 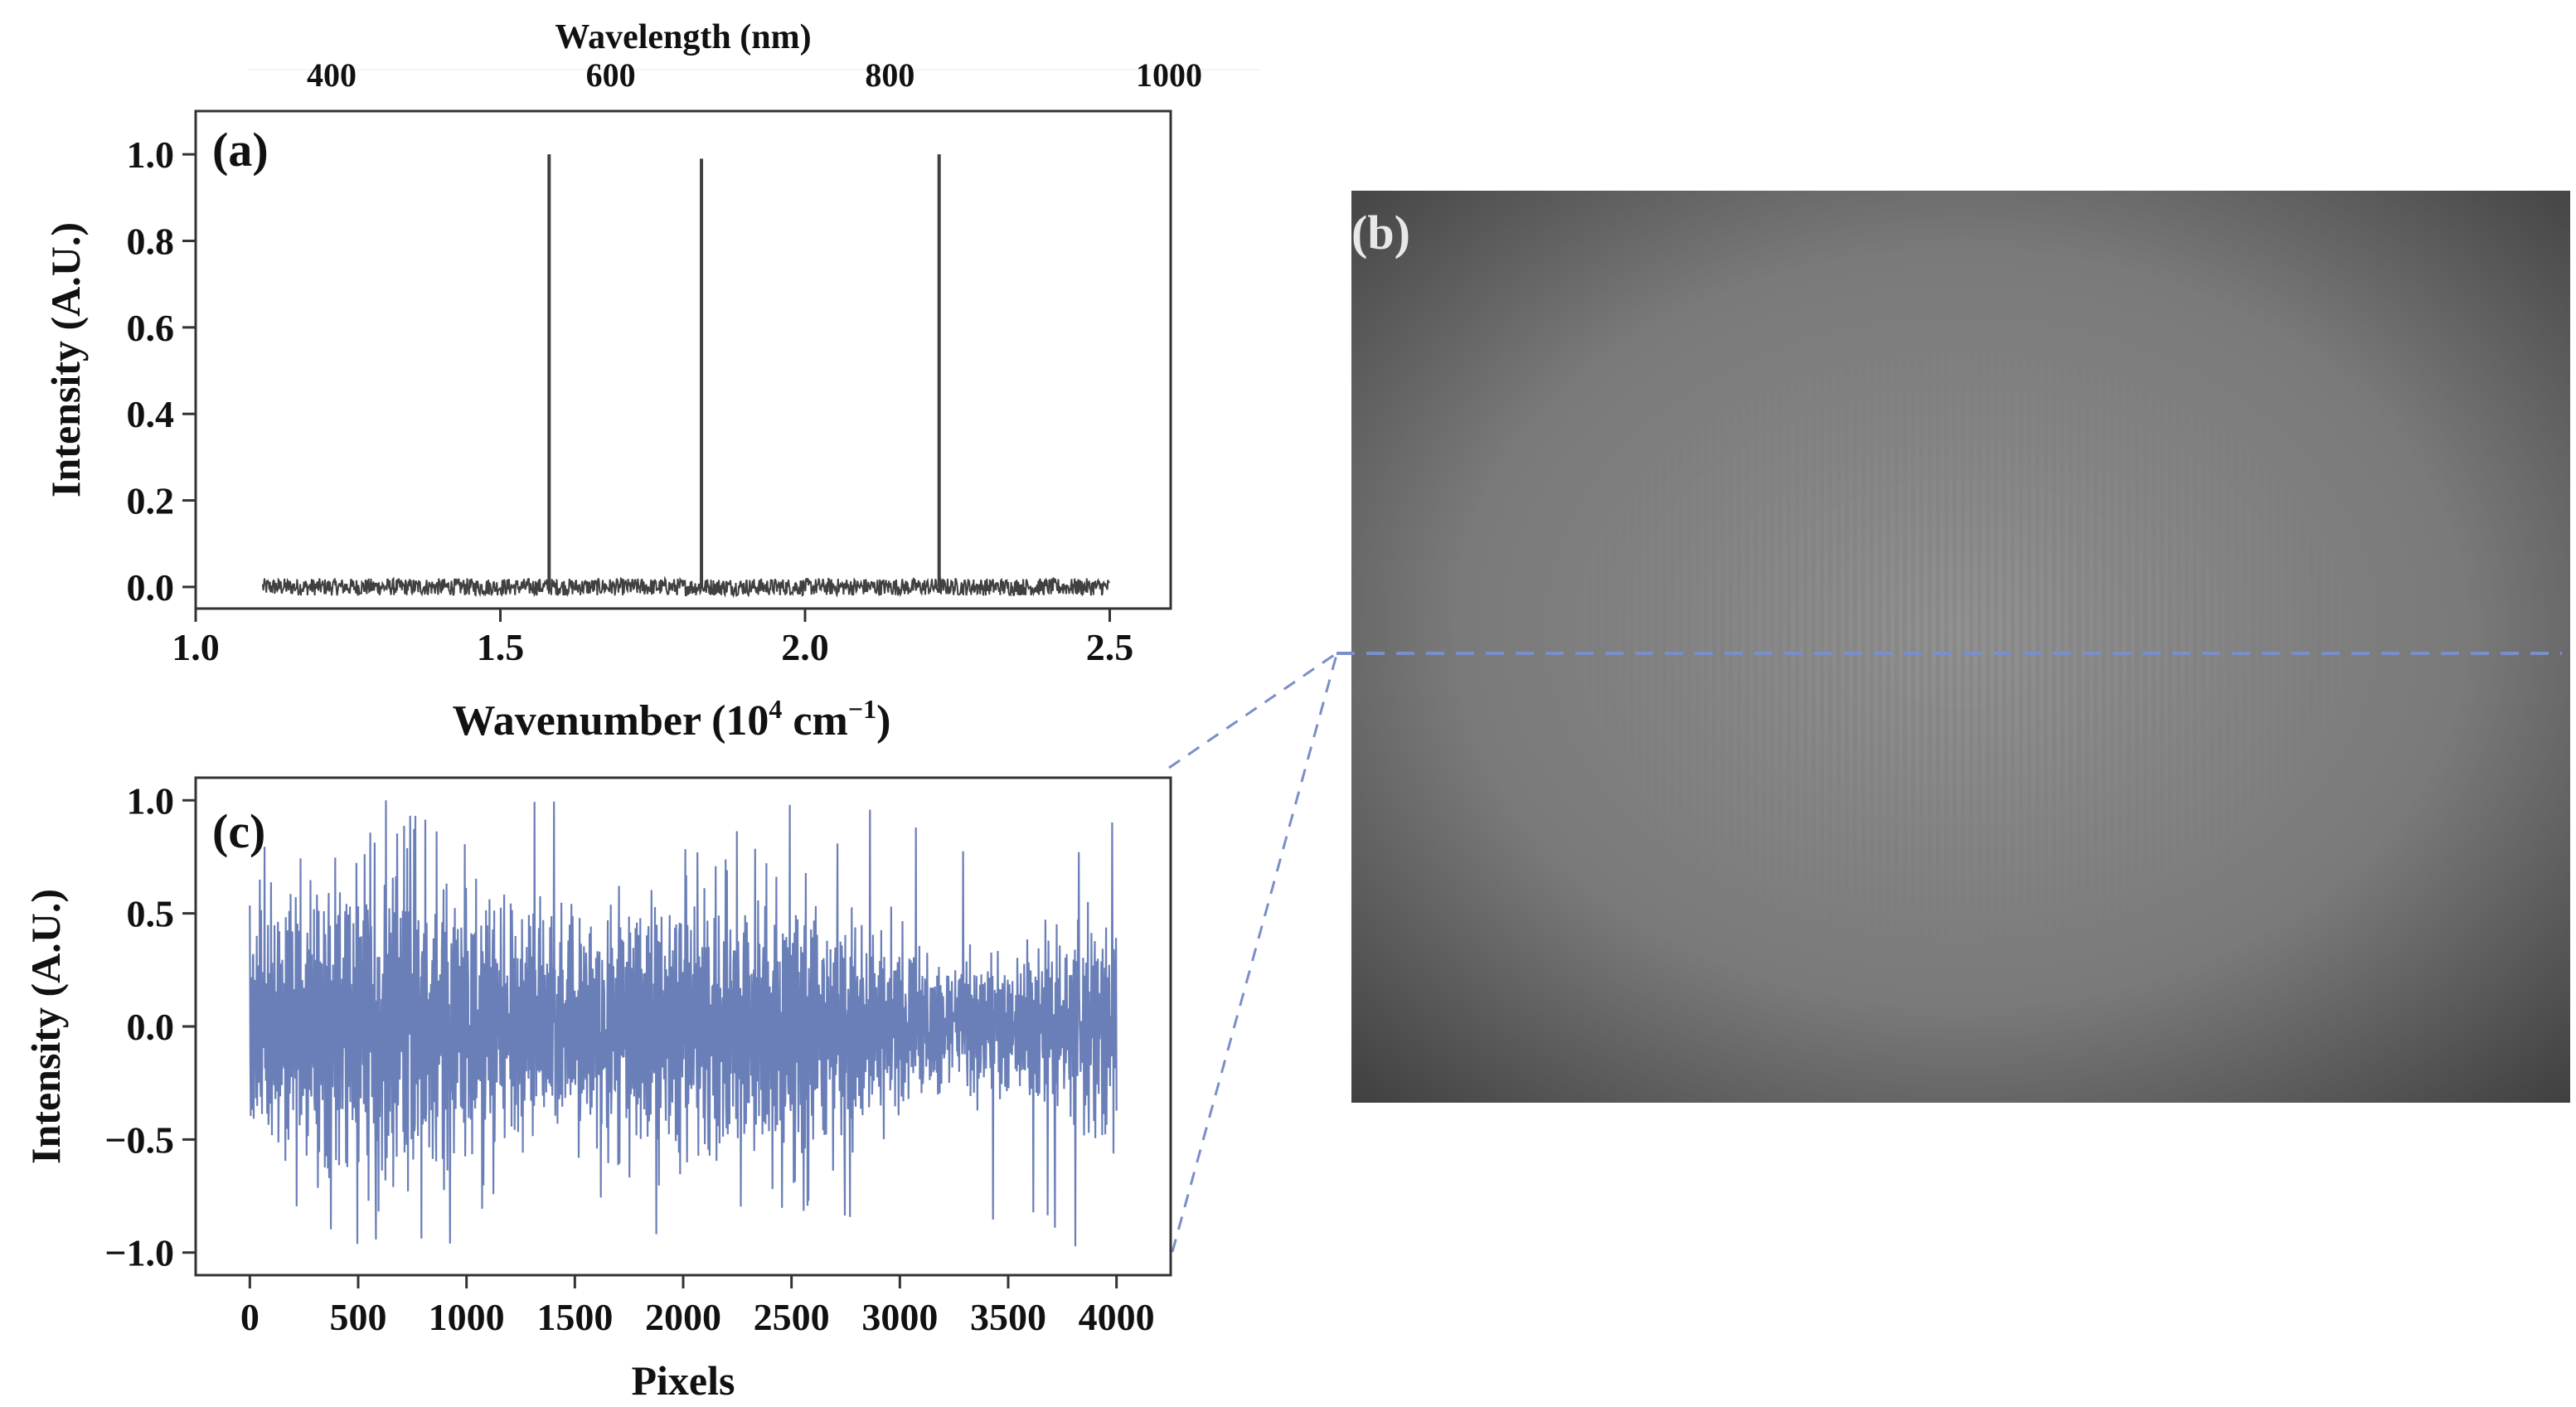 What do you see at coordinates (611, 721) in the screenshot?
I see `panel-a-x-label-base: Wavenumber (10` at bounding box center [611, 721].